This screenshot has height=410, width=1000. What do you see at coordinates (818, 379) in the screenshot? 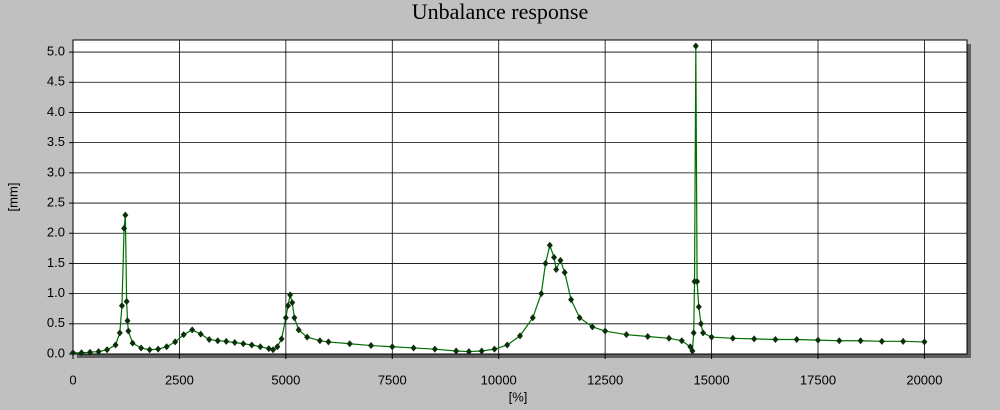
I see `x-tick-label: 17500` at bounding box center [818, 379].